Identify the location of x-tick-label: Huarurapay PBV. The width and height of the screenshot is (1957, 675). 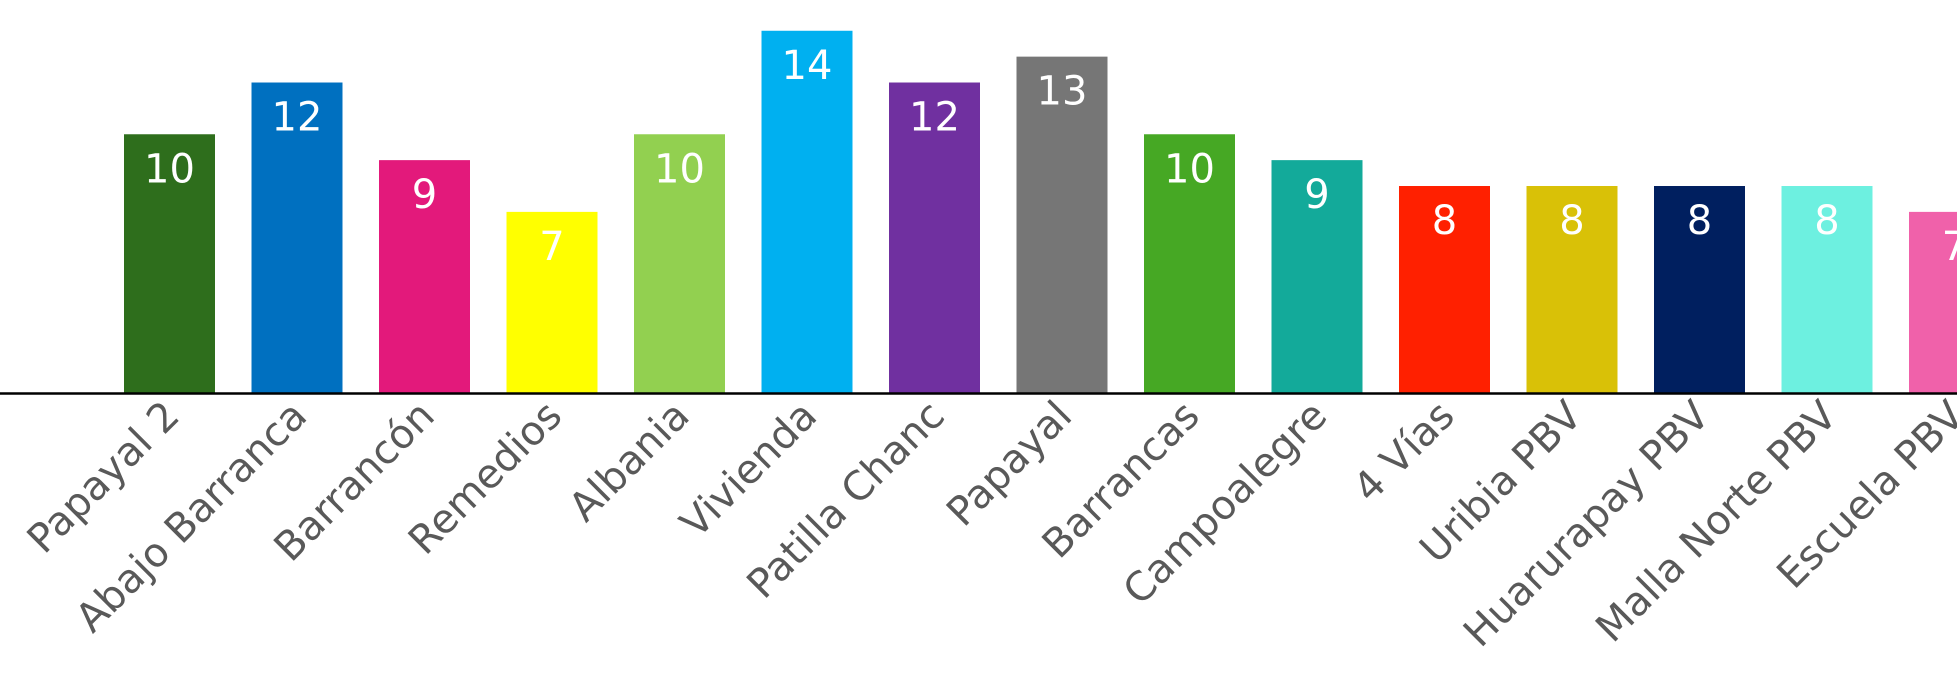
(1587, 524).